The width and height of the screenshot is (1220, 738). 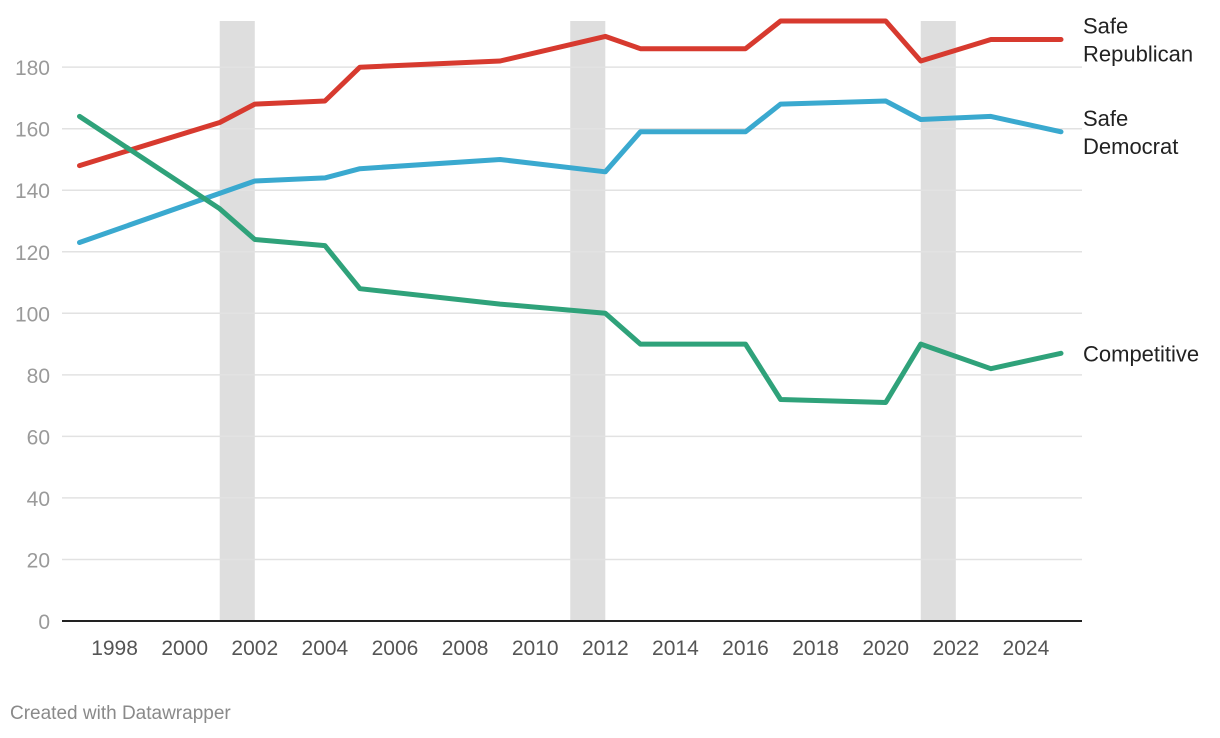 What do you see at coordinates (44, 622) in the screenshot?
I see `y-tick-label: 0` at bounding box center [44, 622].